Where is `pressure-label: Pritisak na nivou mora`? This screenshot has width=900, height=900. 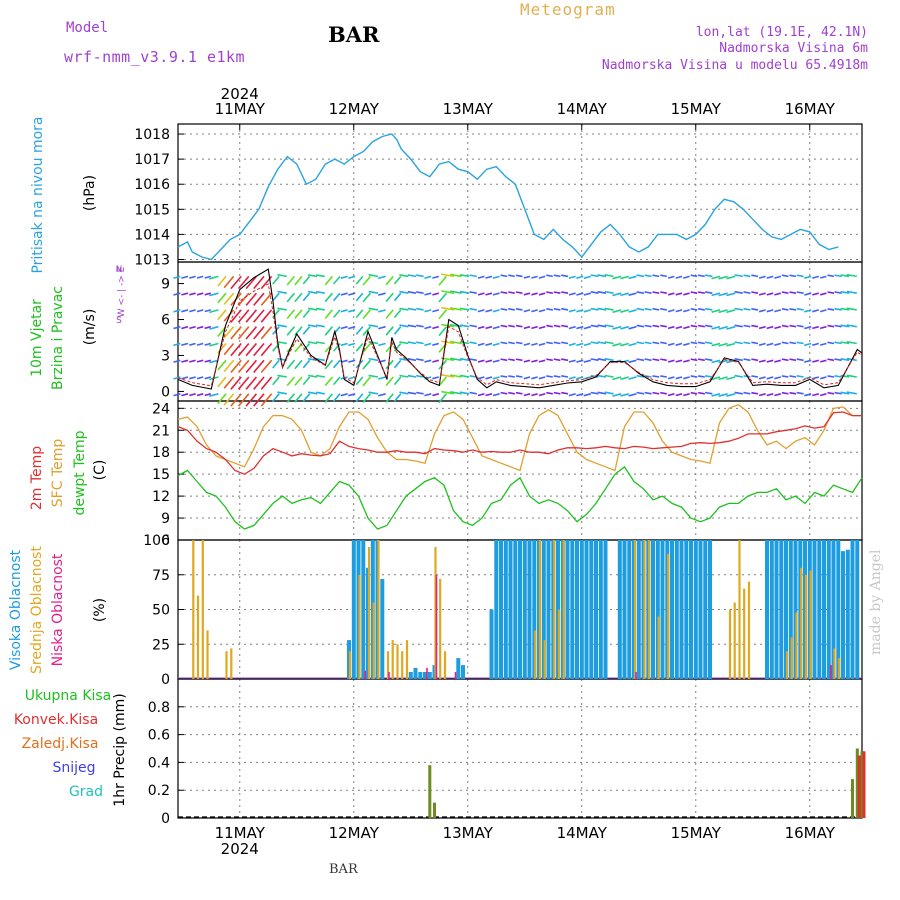
pressure-label: Pritisak na nivou mora is located at coordinates (38, 194).